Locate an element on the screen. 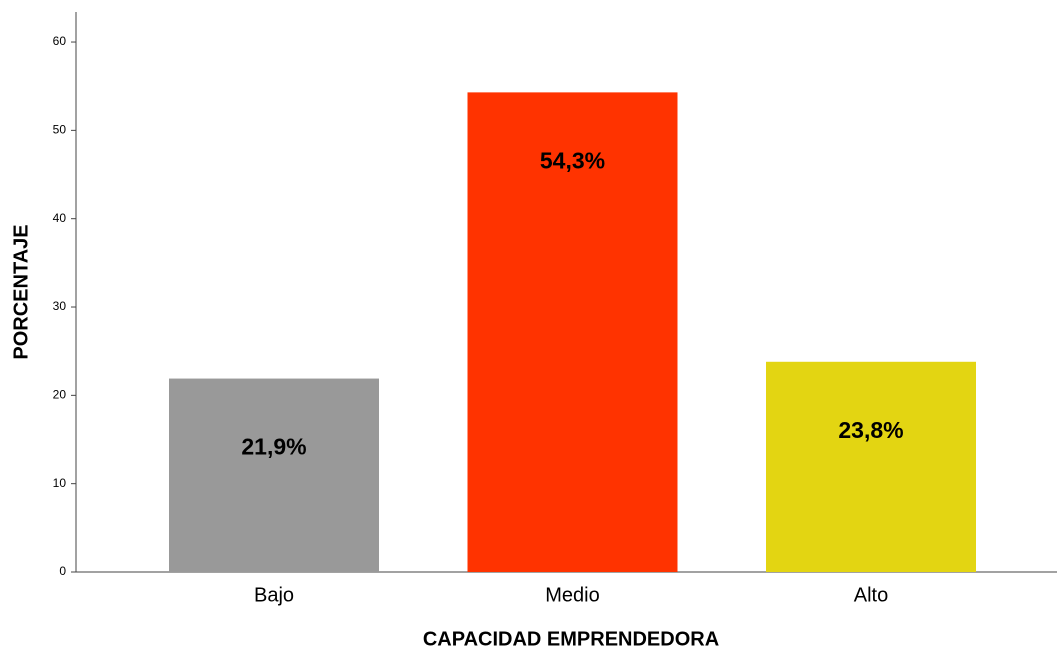  y-tick-label: 60 is located at coordinates (60, 41).